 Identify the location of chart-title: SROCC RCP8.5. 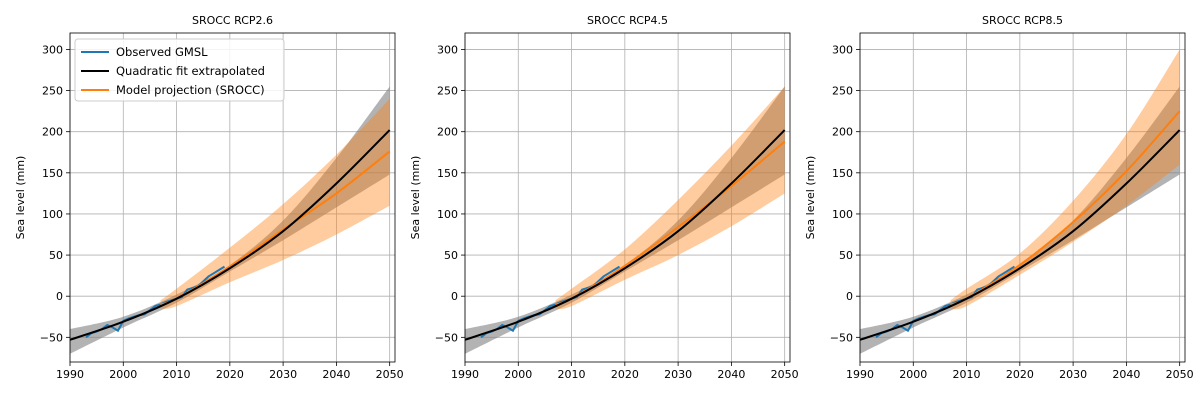
(1022, 20).